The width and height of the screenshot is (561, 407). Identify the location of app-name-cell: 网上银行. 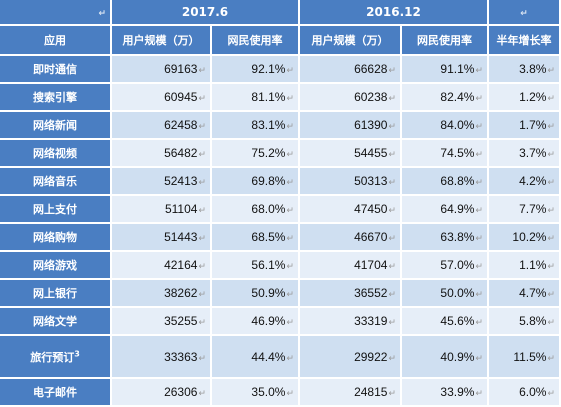
(56, 294).